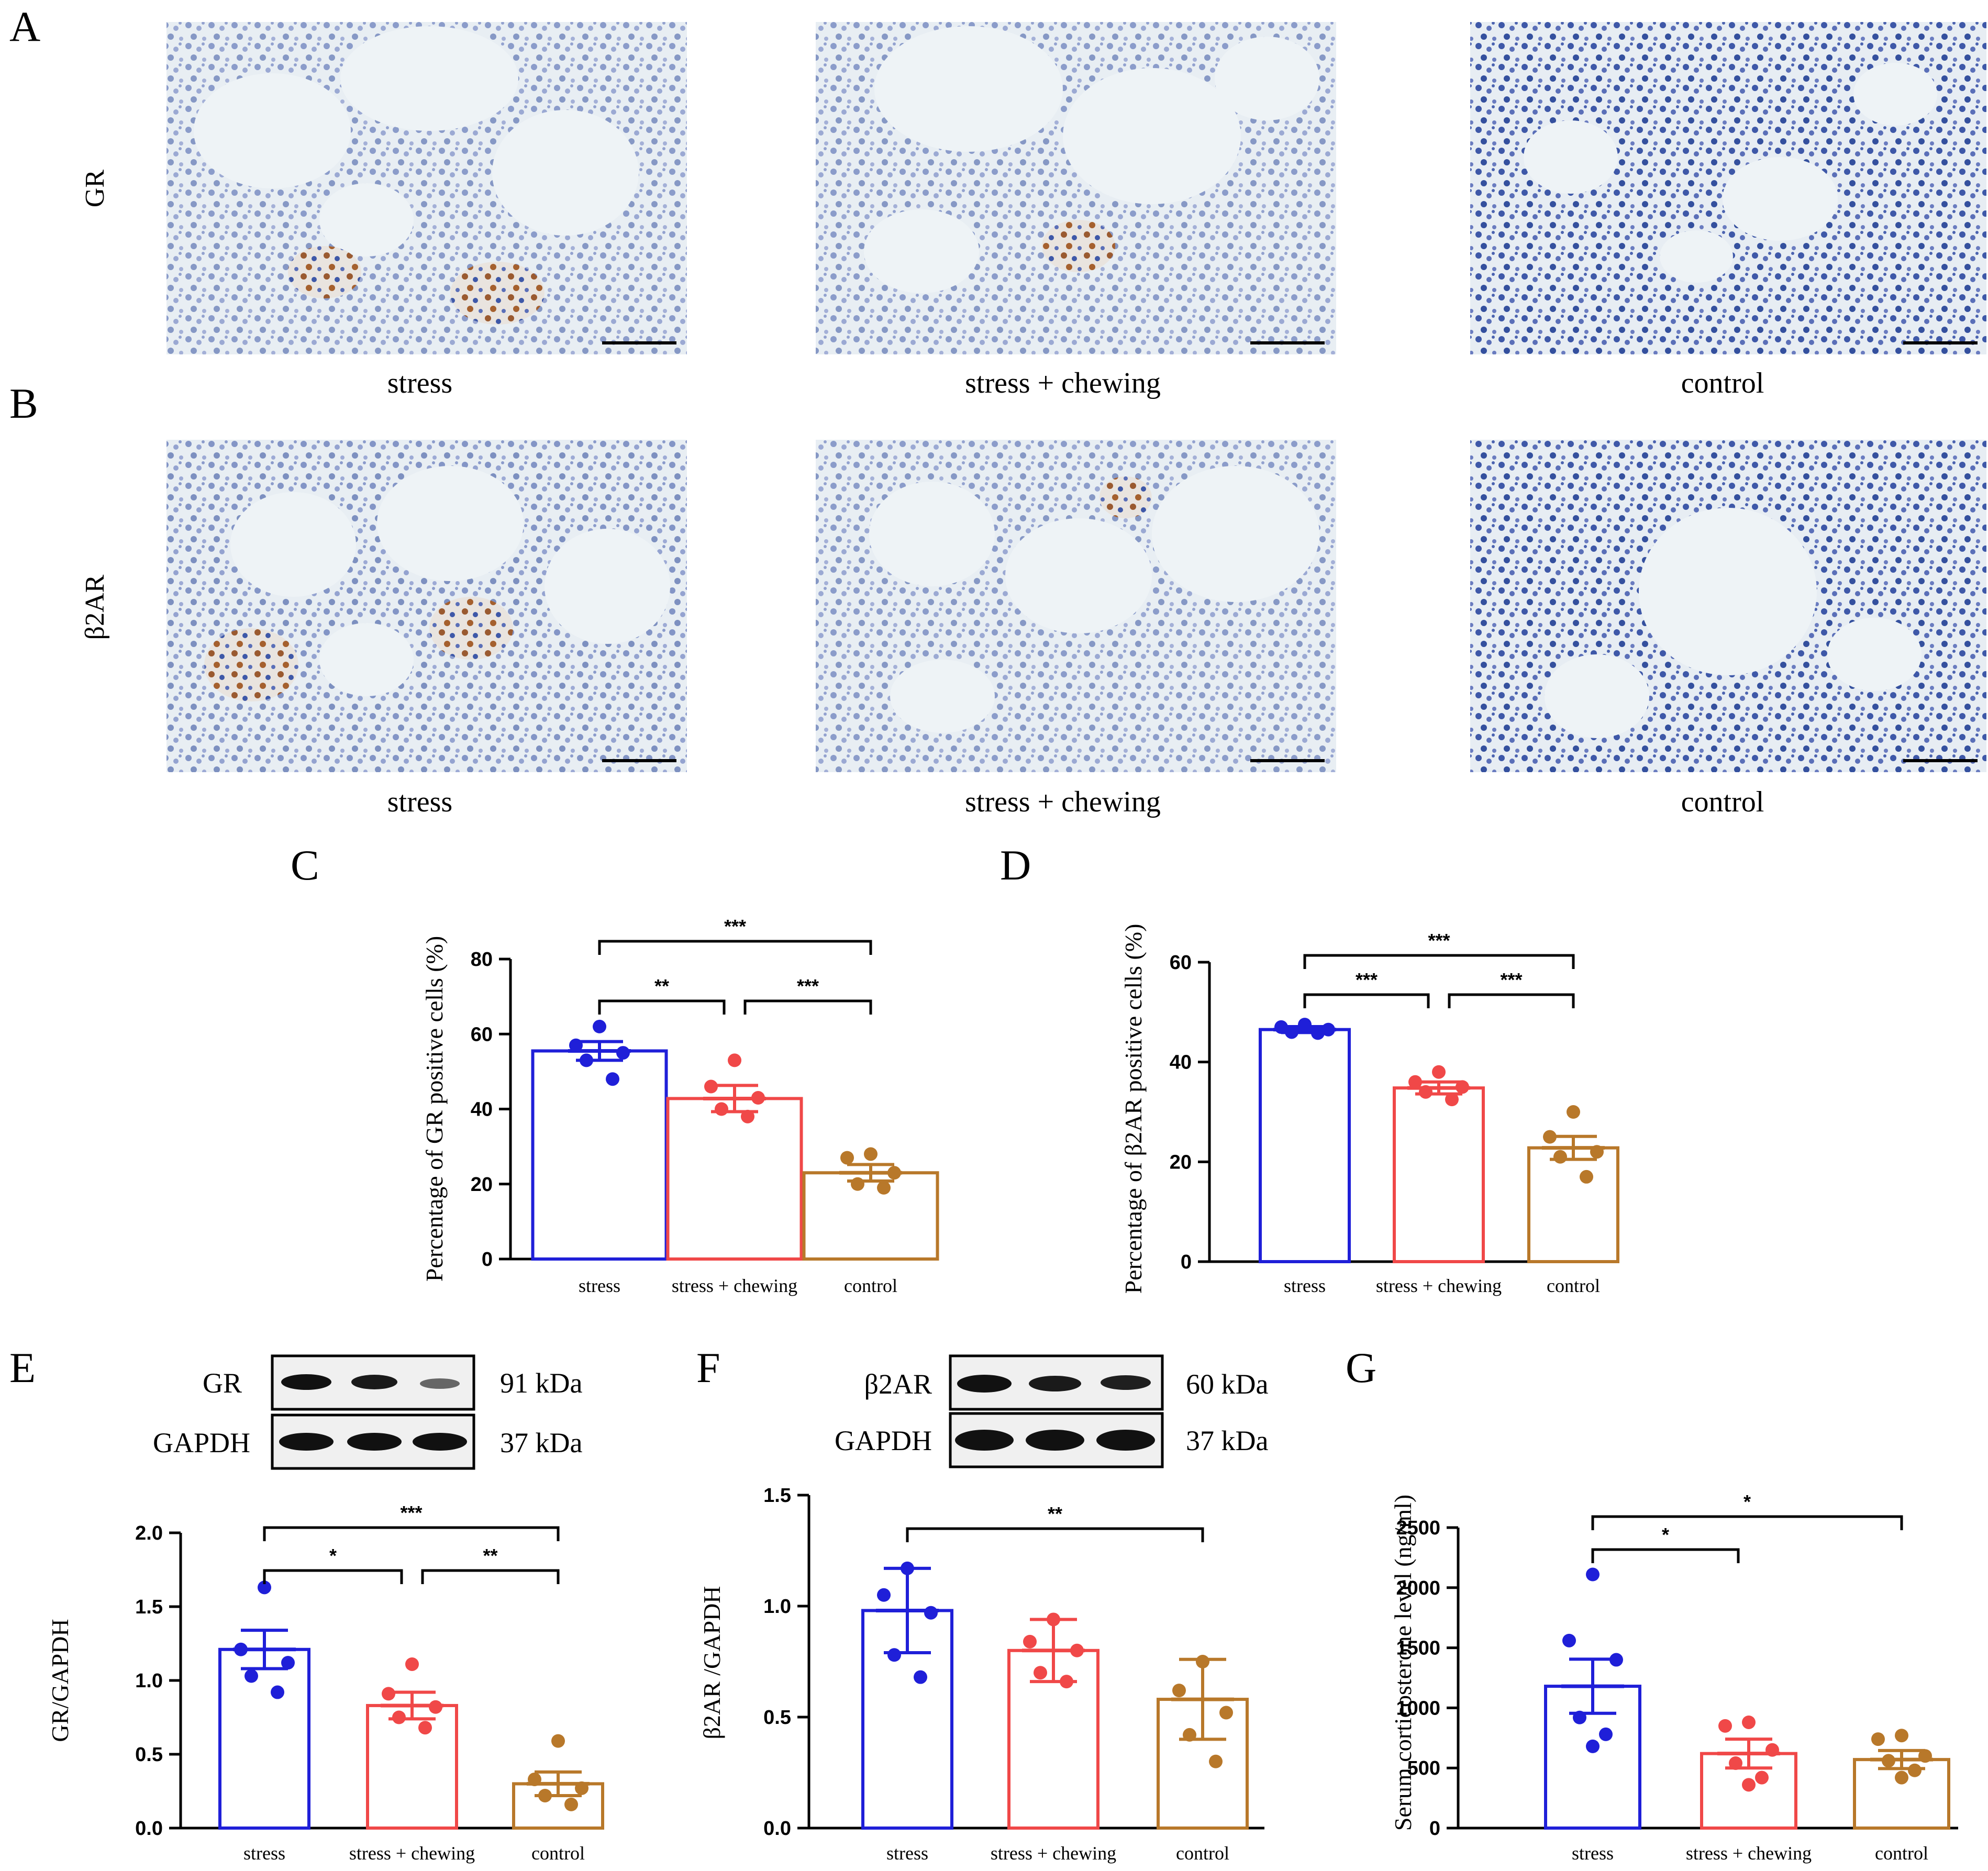 The image size is (1988, 1871). I want to click on y-axis-title: Serum corticosterone level (ng/ml), so click(1403, 1663).